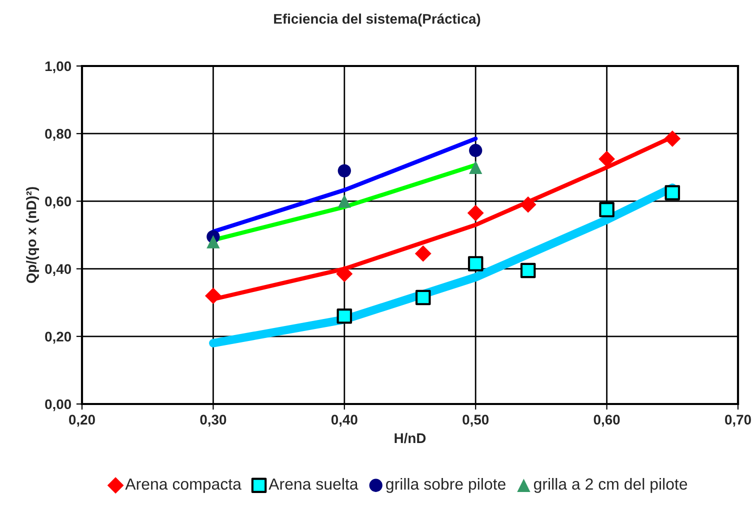  I want to click on y-axis-title: Qp/(qo x (nD)²), so click(32, 235).